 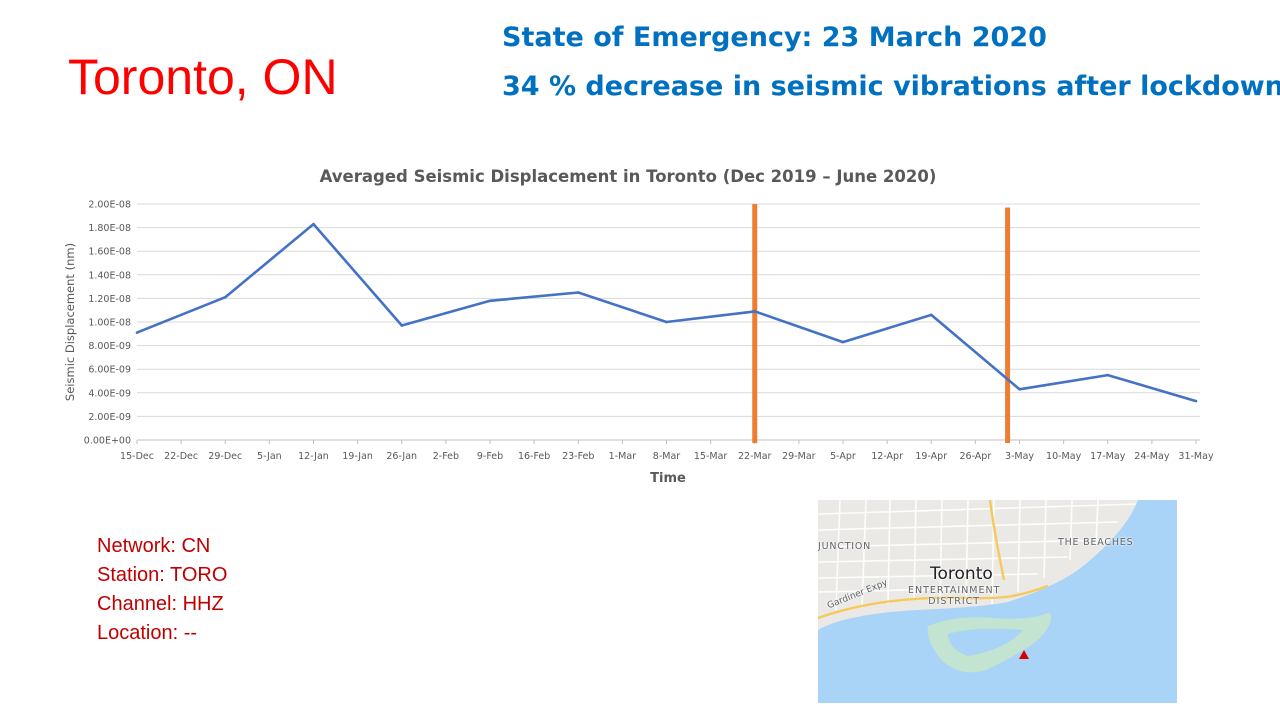 What do you see at coordinates (1108, 456) in the screenshot?
I see `x-tick-label: 17-May` at bounding box center [1108, 456].